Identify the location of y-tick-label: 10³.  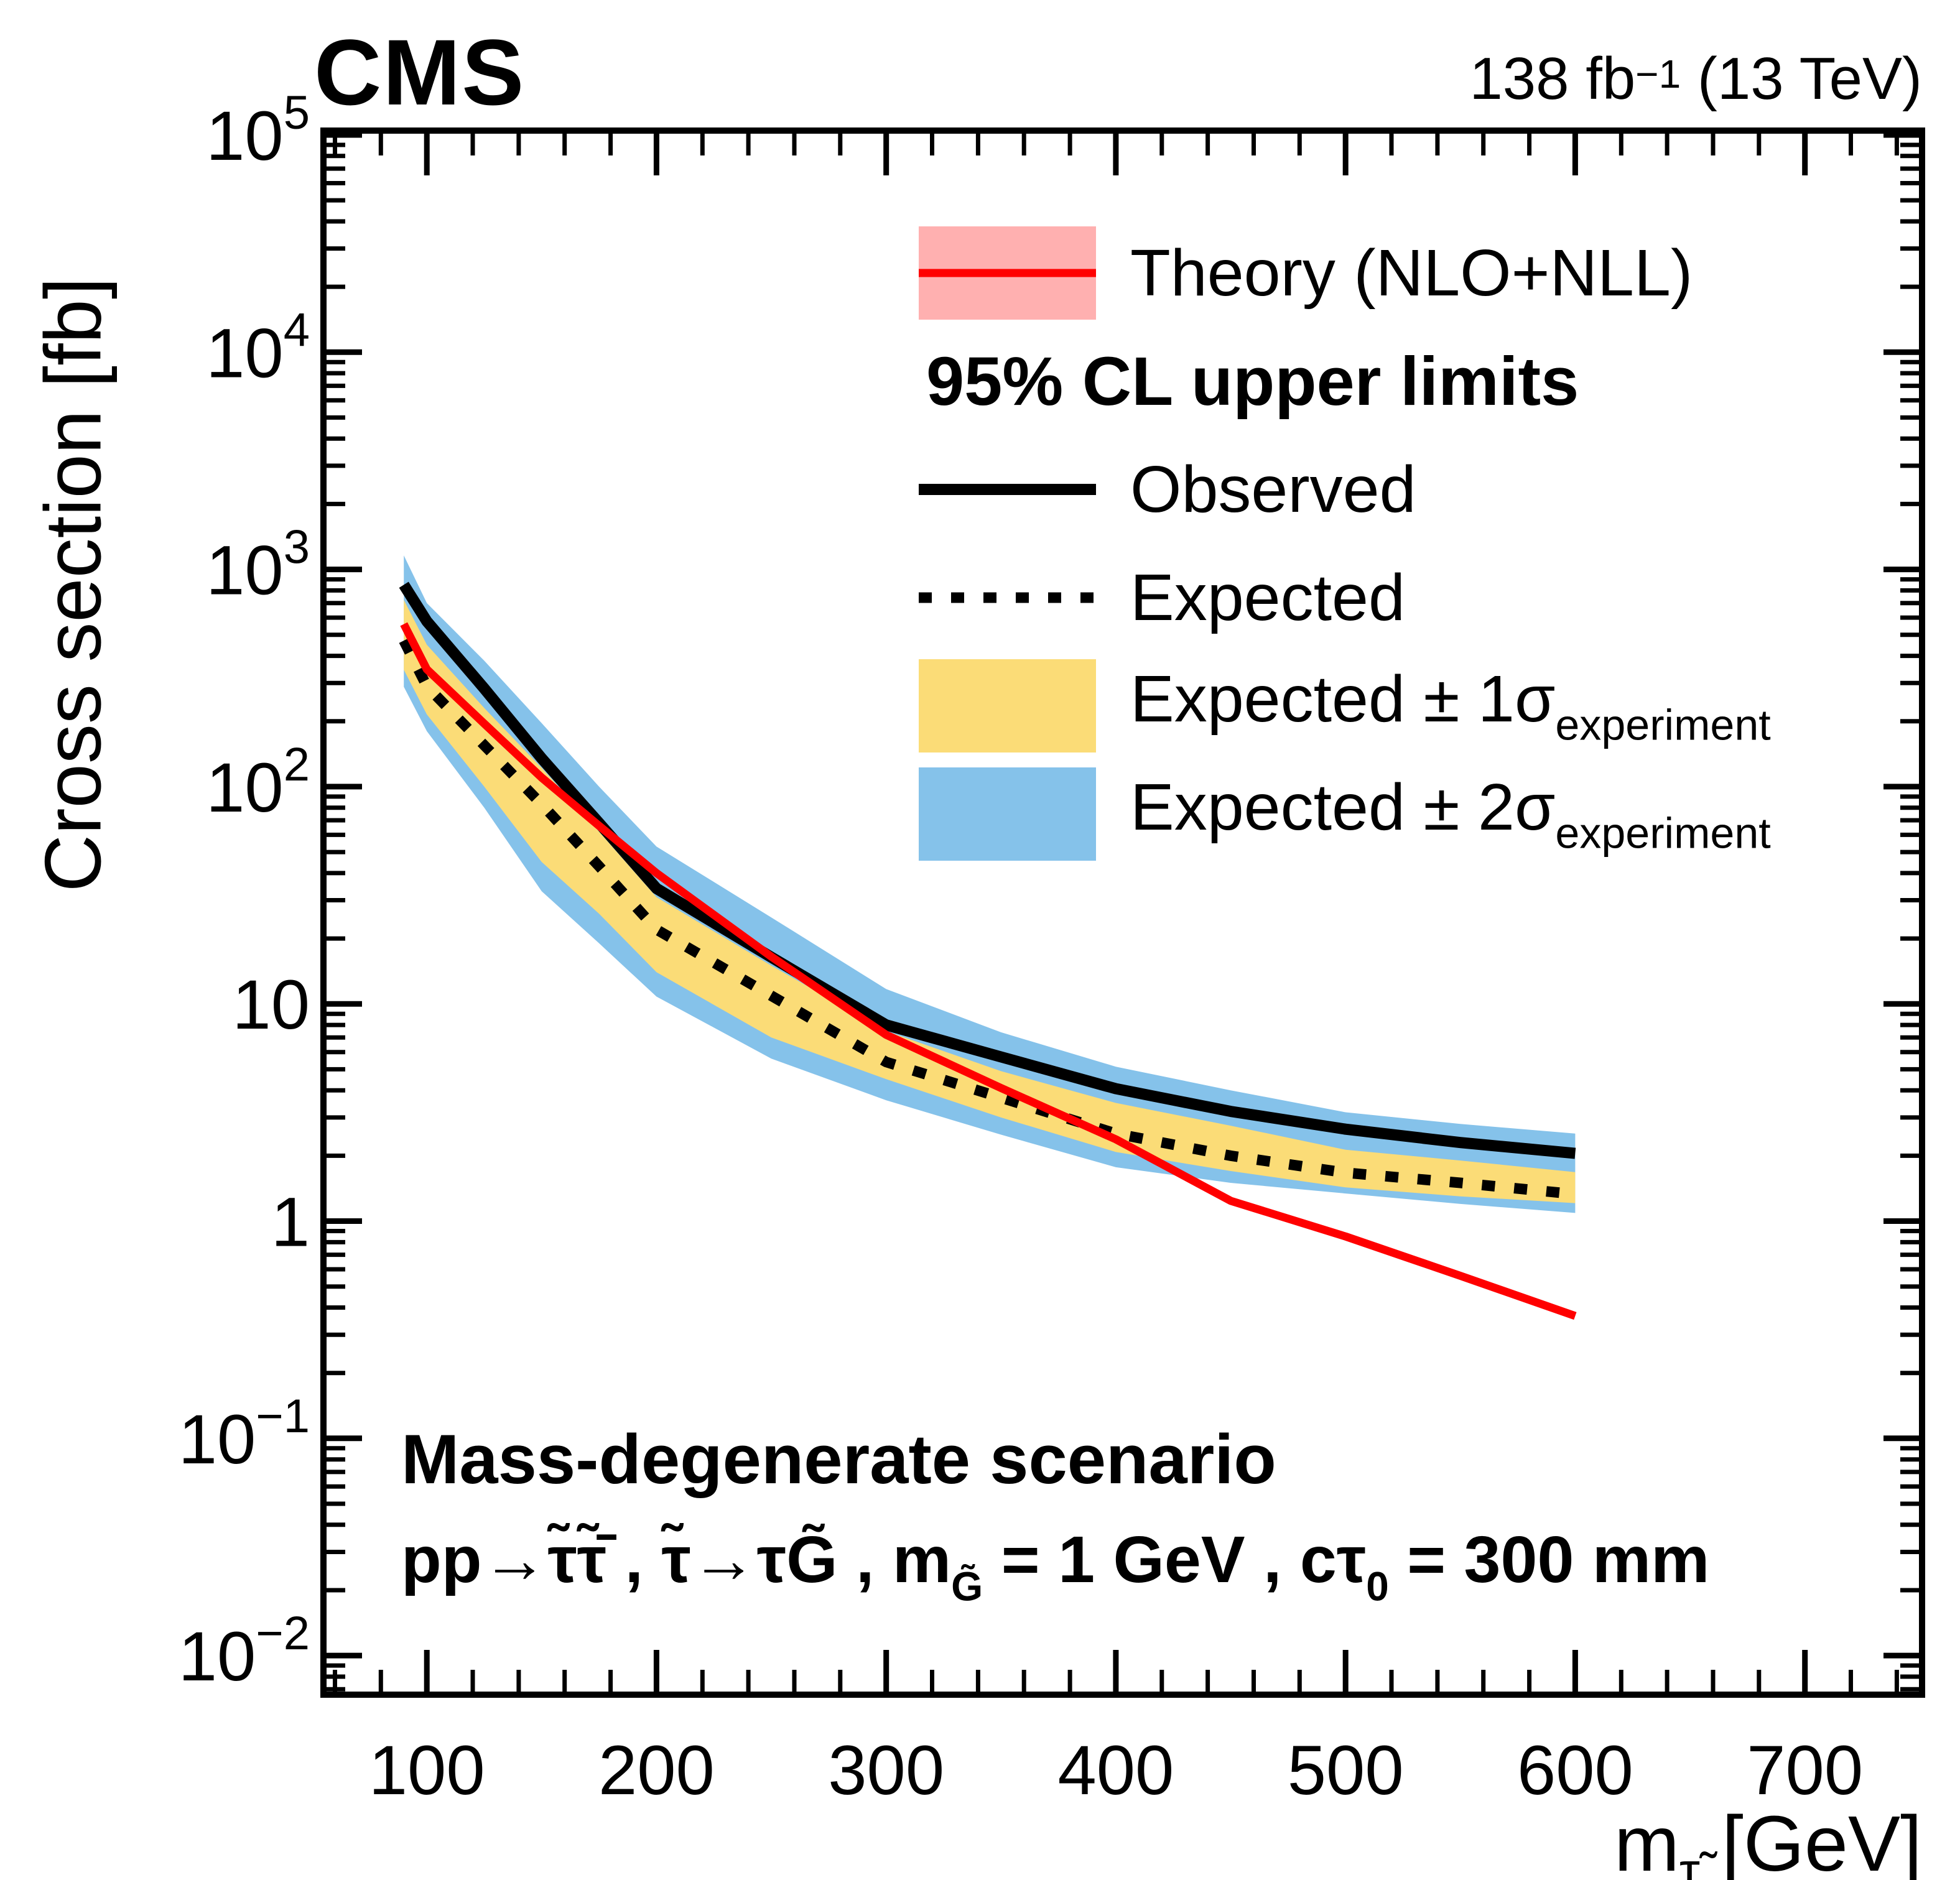
(258, 565).